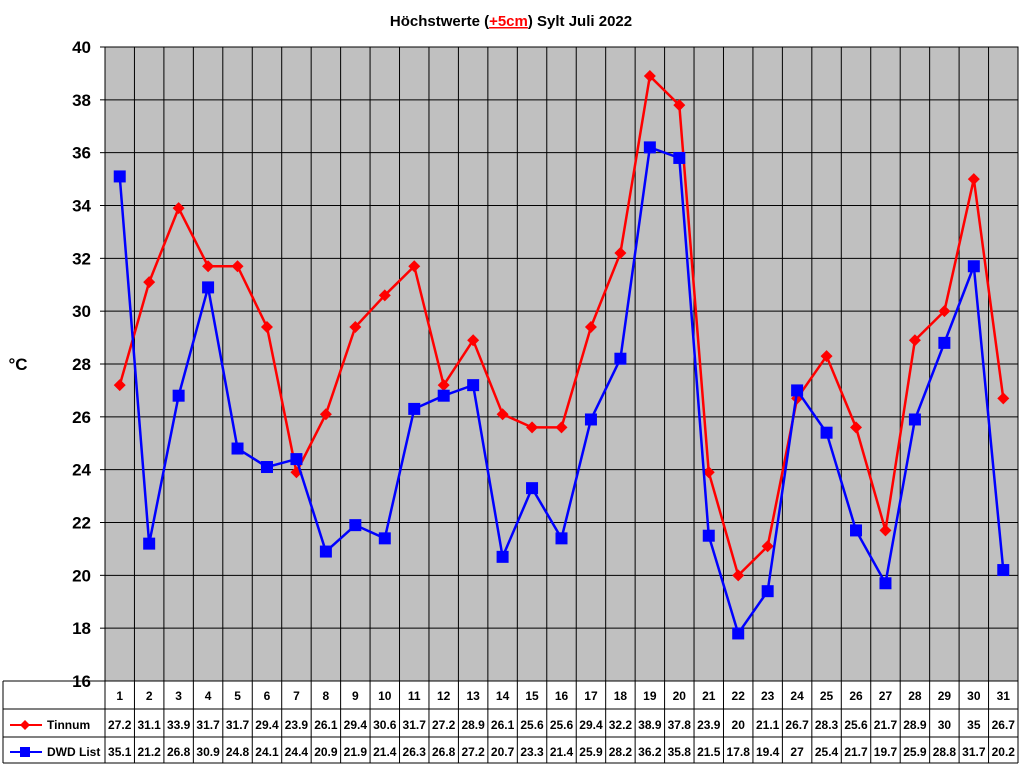 The width and height of the screenshot is (1024, 768). What do you see at coordinates (149, 752) in the screenshot?
I see `data-table-cell: 21.2` at bounding box center [149, 752].